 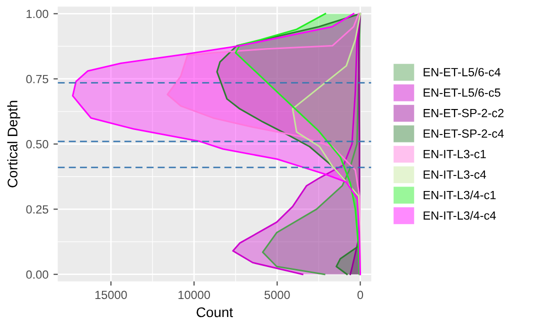 I want to click on y-tick-label: 0.00, so click(x=37, y=274).